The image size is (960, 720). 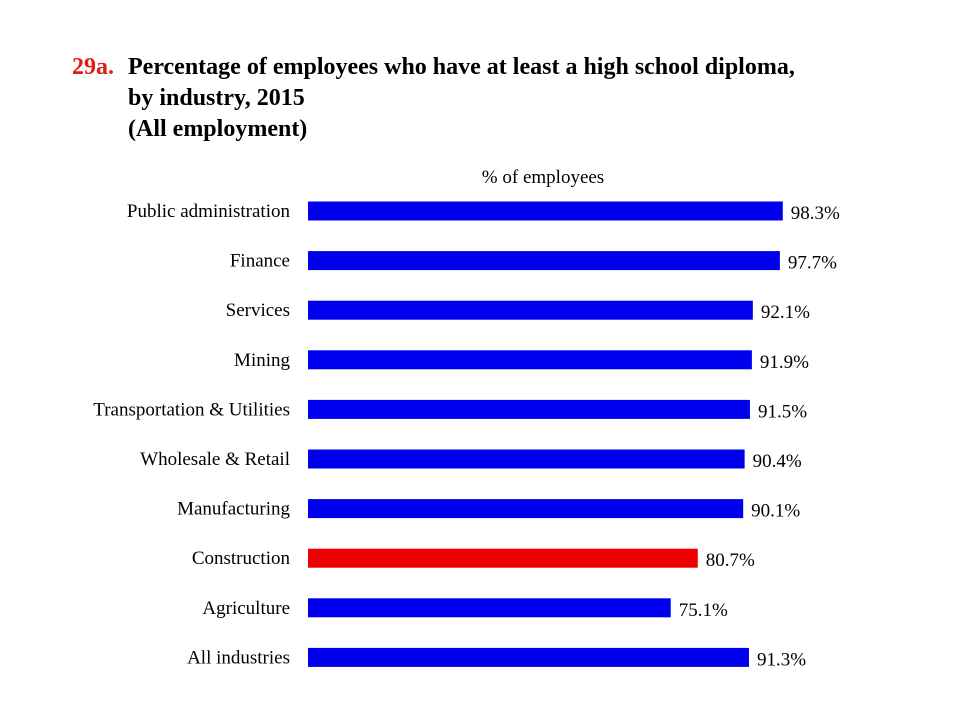 What do you see at coordinates (191, 409) in the screenshot?
I see `category-label-transportation-and-utilities: Transportation & Utilities` at bounding box center [191, 409].